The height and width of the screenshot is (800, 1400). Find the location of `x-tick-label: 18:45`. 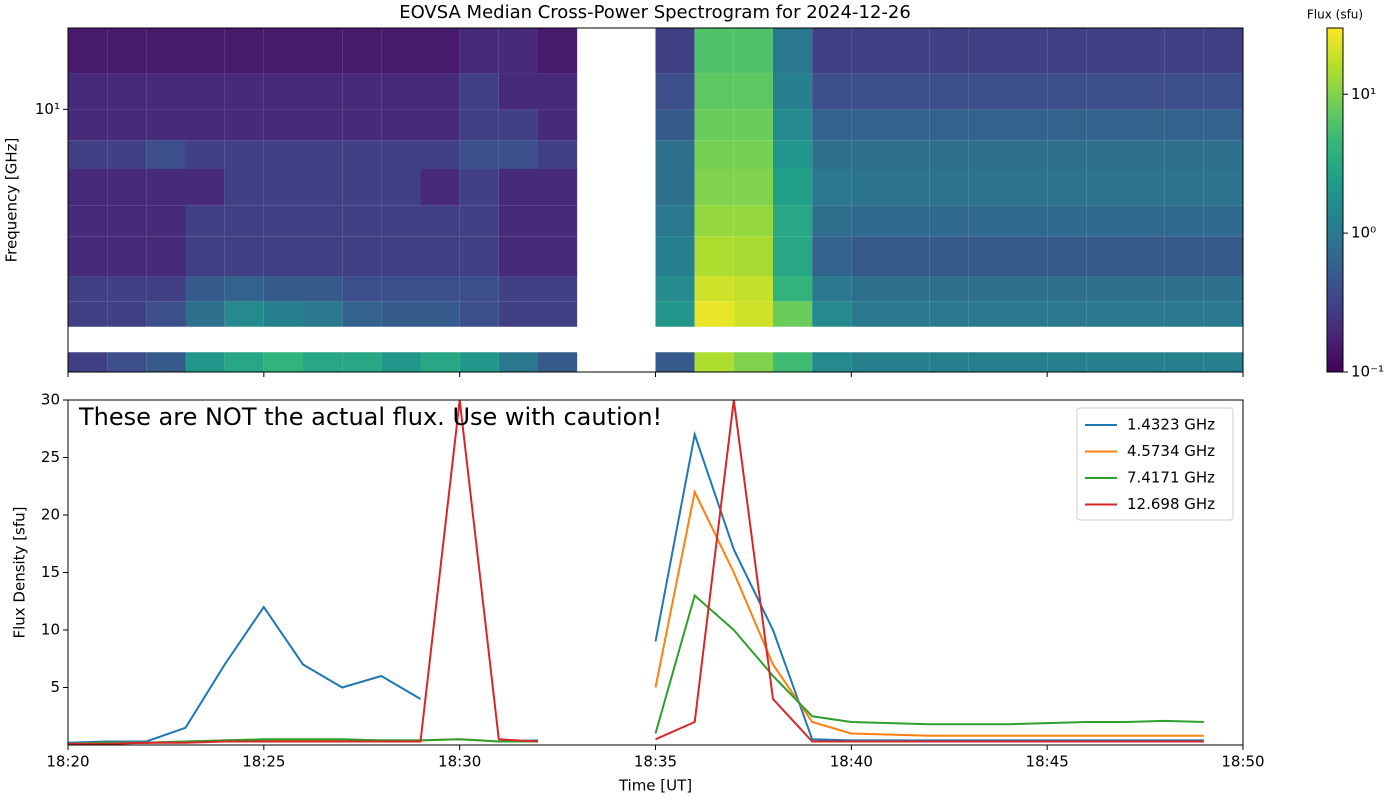

x-tick-label: 18:45 is located at coordinates (1047, 762).